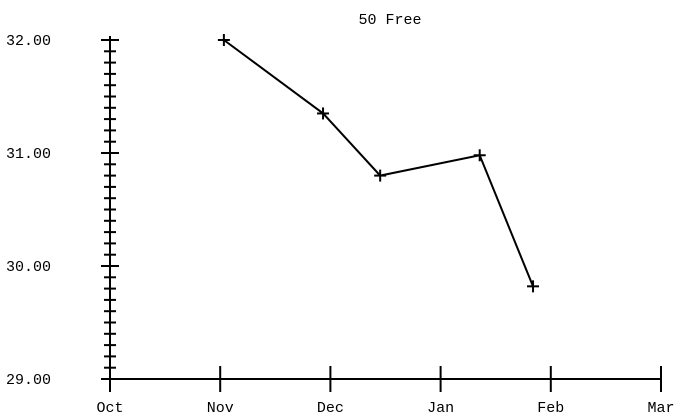  What do you see at coordinates (220, 408) in the screenshot?
I see `x-tick-label: Nov` at bounding box center [220, 408].